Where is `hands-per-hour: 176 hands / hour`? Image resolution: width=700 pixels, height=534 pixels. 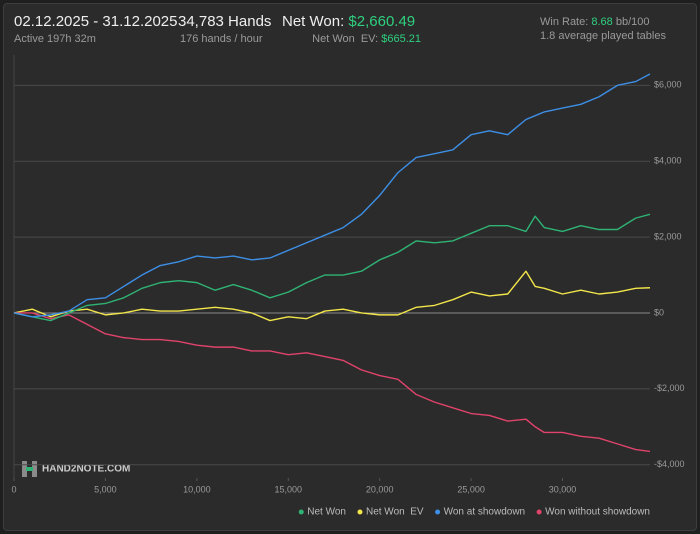
hands-per-hour: 176 hands / hour is located at coordinates (221, 39).